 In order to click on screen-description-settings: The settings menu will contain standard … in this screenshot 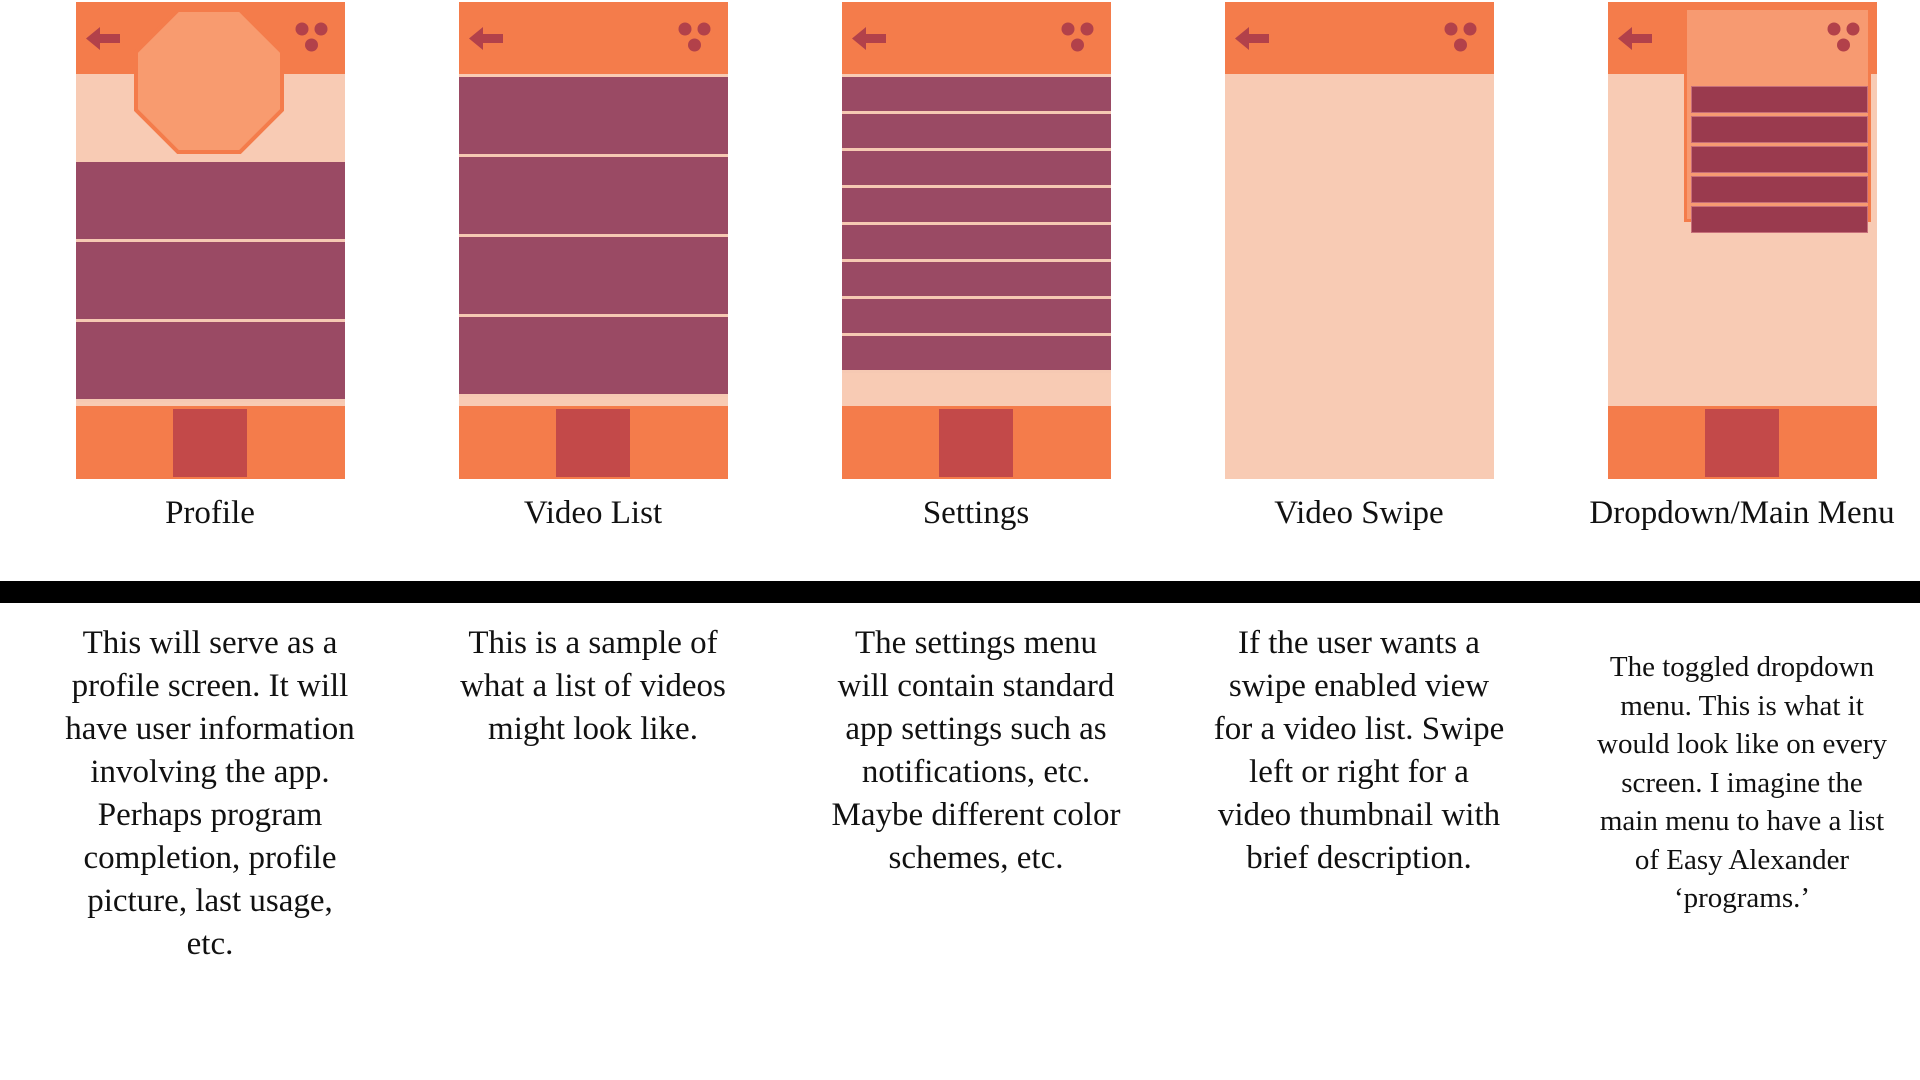, I will do `click(976, 750)`.